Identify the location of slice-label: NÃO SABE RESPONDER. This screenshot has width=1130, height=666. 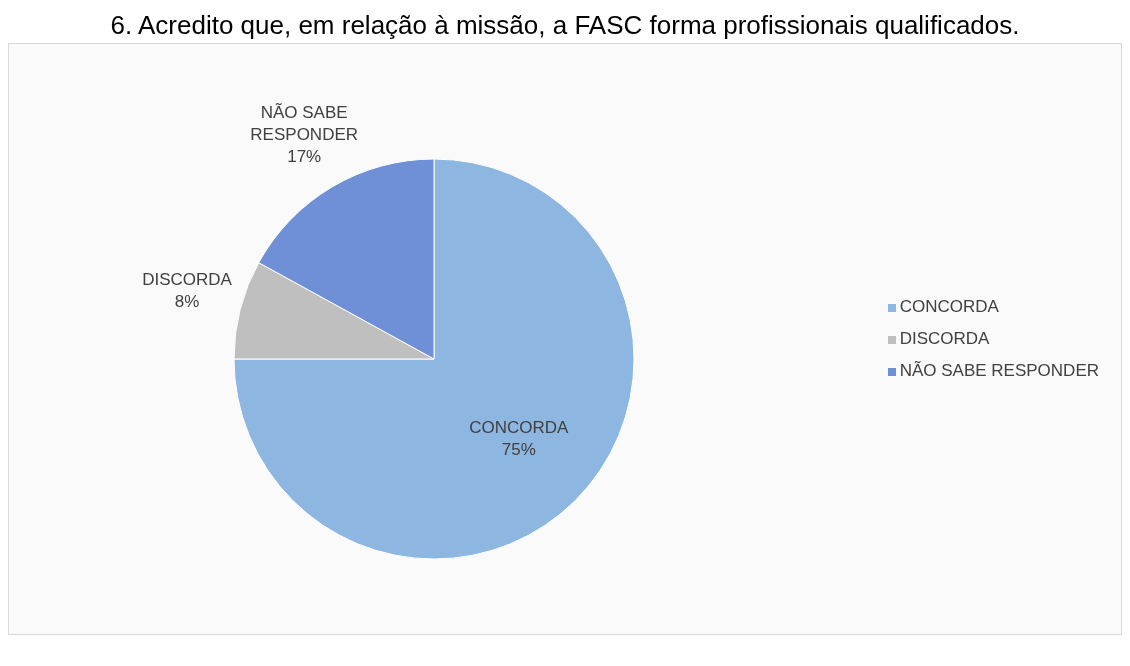
(304, 123).